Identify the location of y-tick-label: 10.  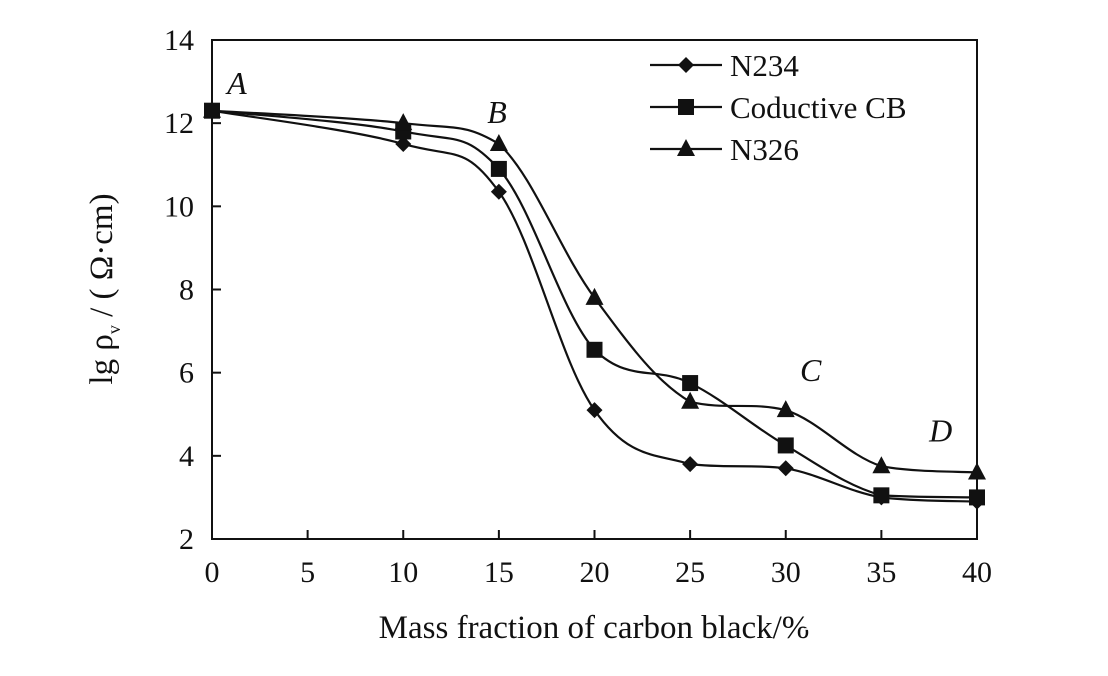
(179, 206).